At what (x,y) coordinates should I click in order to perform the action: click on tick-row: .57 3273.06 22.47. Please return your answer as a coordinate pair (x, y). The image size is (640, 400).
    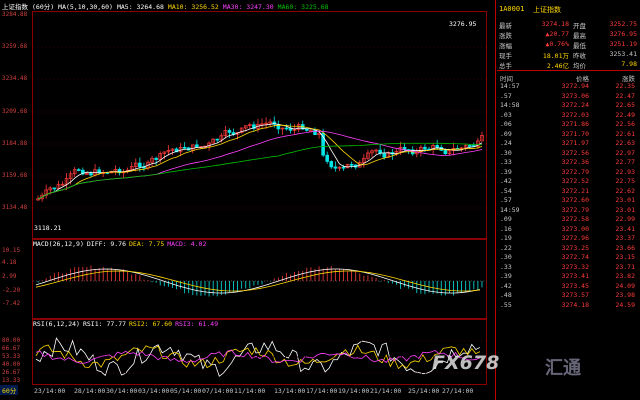
    Looking at the image, I should click on (568, 96).